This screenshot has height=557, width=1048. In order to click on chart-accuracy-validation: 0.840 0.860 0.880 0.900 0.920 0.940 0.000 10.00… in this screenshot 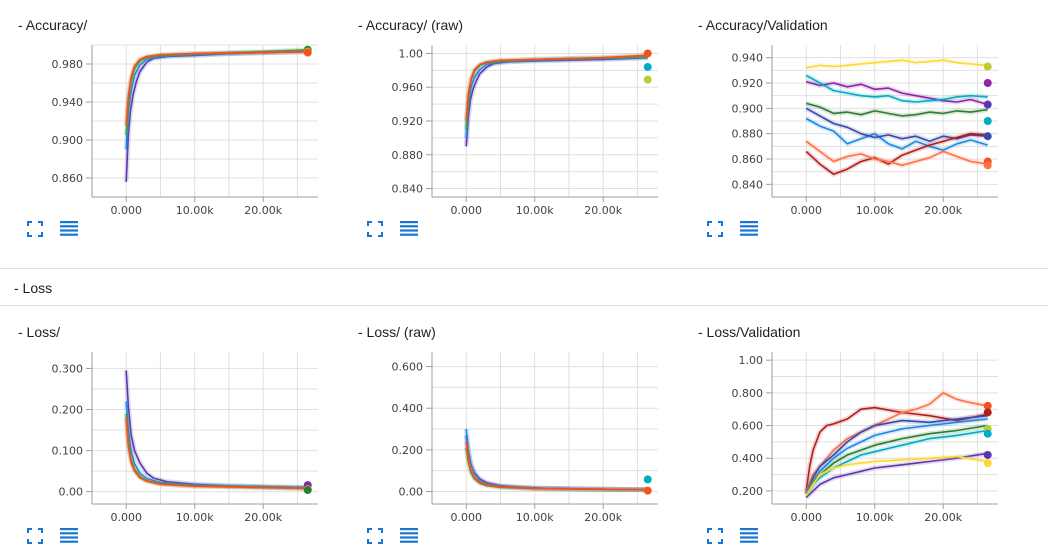, I will do `click(850, 110)`.